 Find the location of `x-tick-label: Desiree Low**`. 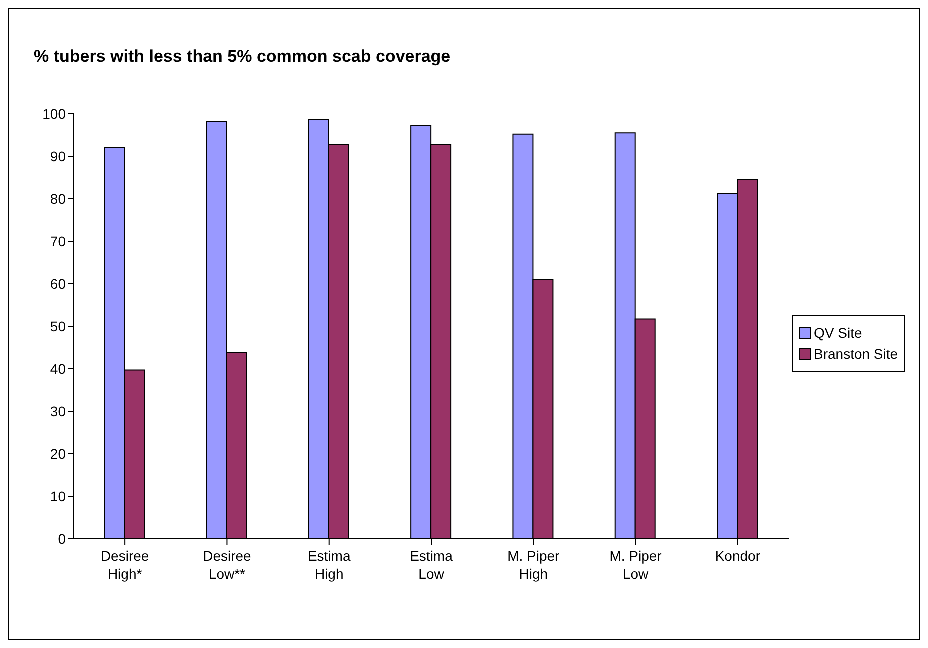

x-tick-label: Desiree Low** is located at coordinates (227, 565).